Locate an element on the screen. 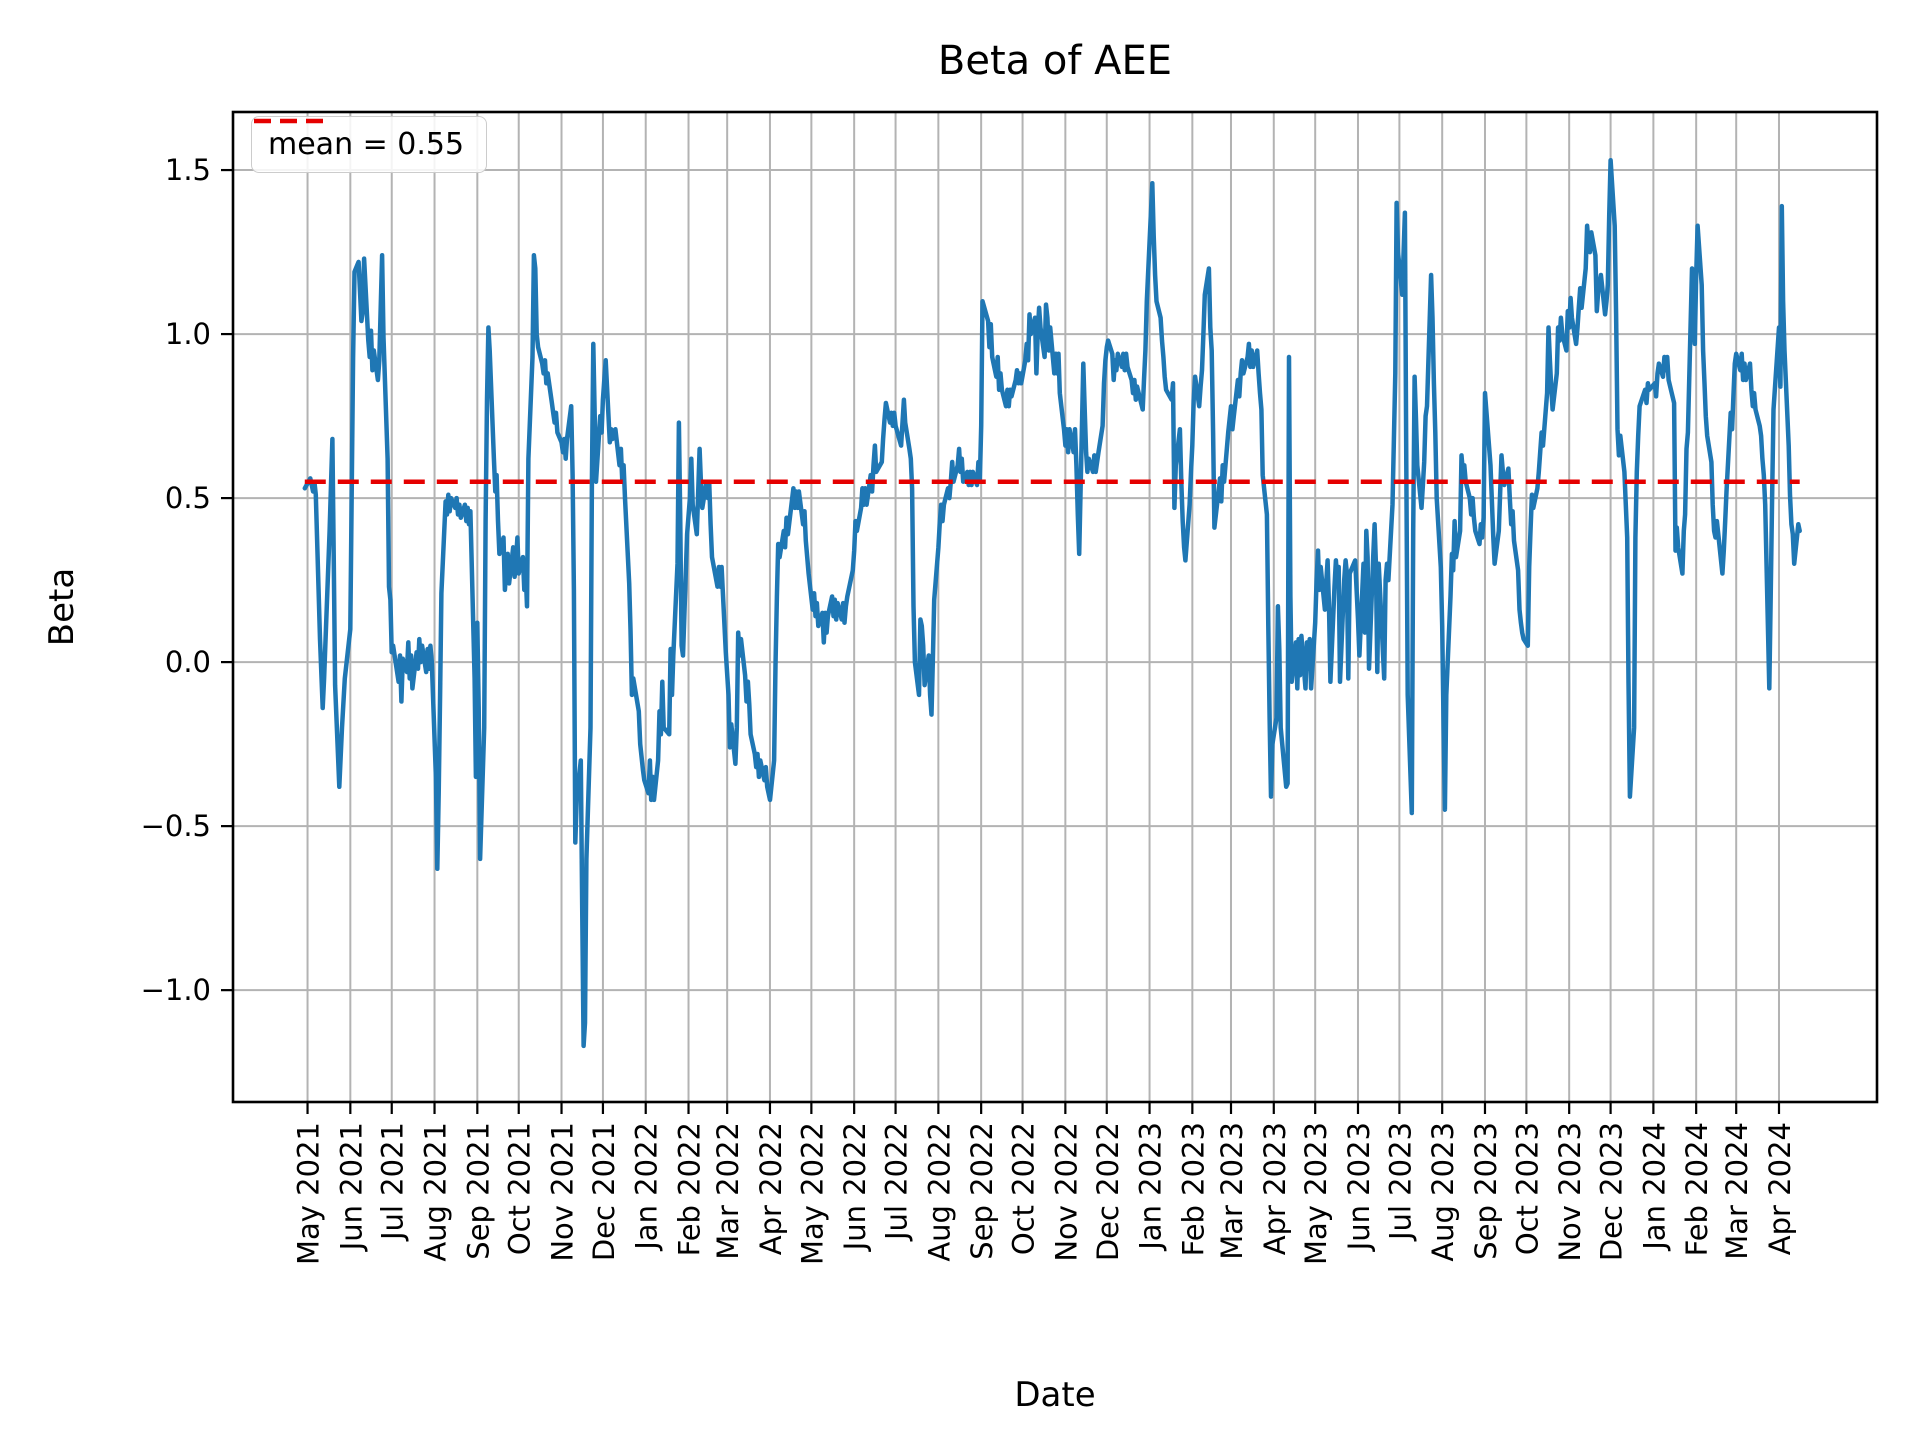  x-tick-label: Jun 2022 is located at coordinates (855, 1187).